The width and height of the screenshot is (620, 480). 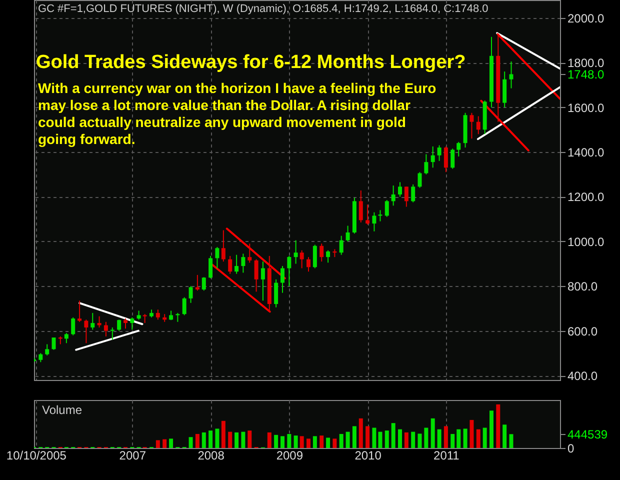 I want to click on x-tick-label: 2007, so click(x=132, y=455).